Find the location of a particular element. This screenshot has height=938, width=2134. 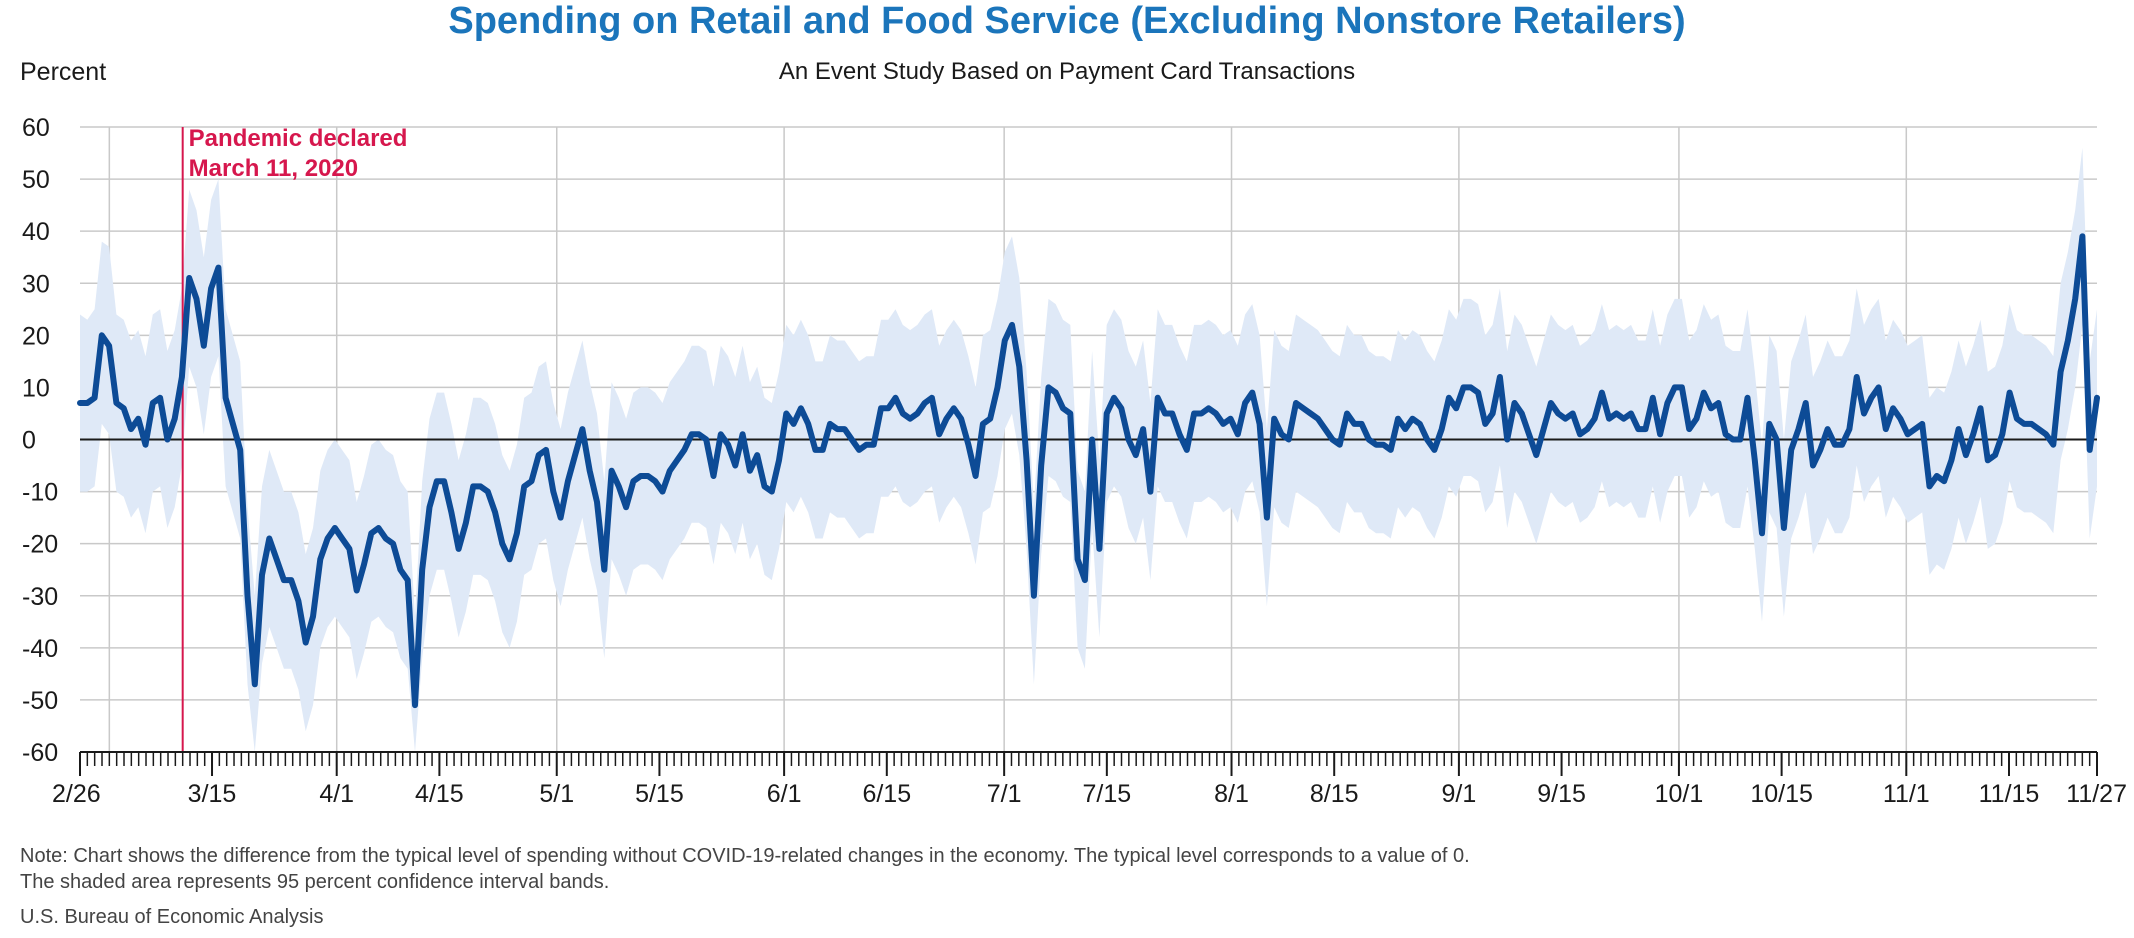

x-tick-label: 11/27 is located at coordinates (2096, 794).